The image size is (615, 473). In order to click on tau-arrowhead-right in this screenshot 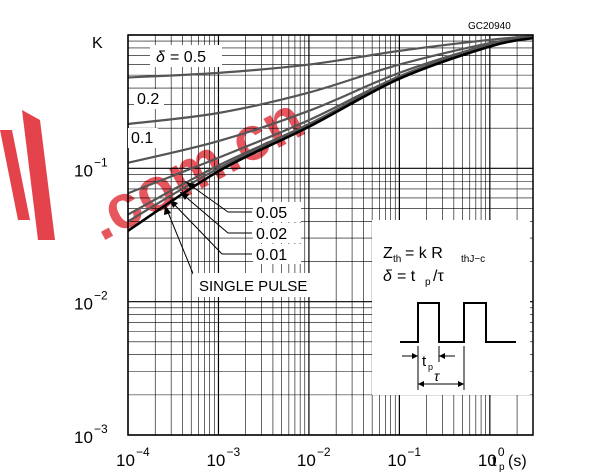, I will do `click(461, 384)`.